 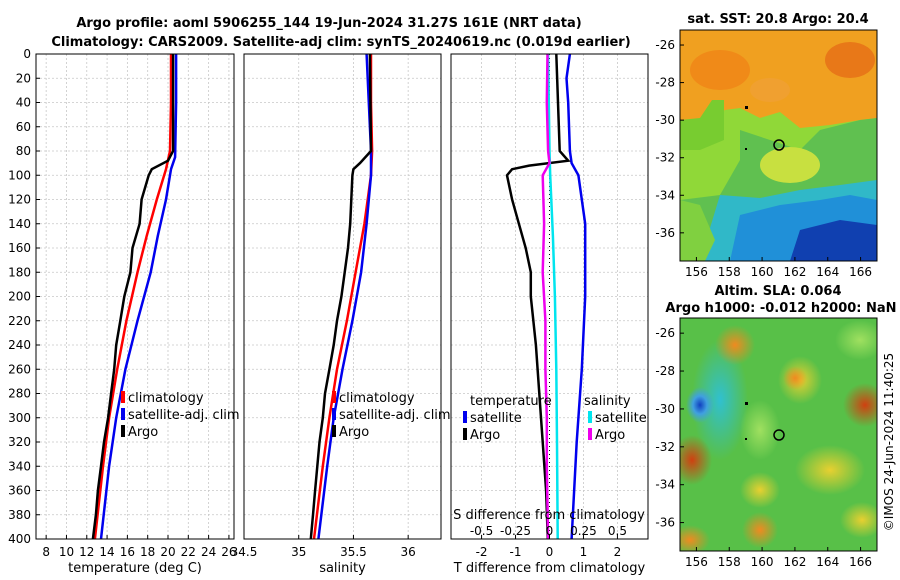 I want to click on sla-map-title-line-2: Argo h1000: -0.012 h2000: NaN, so click(x=780, y=308).